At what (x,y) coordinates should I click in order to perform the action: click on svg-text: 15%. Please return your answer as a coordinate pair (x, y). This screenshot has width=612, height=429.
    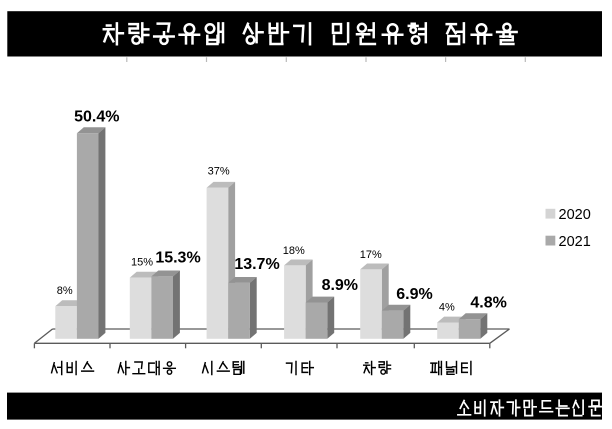
    Looking at the image, I should click on (142, 262).